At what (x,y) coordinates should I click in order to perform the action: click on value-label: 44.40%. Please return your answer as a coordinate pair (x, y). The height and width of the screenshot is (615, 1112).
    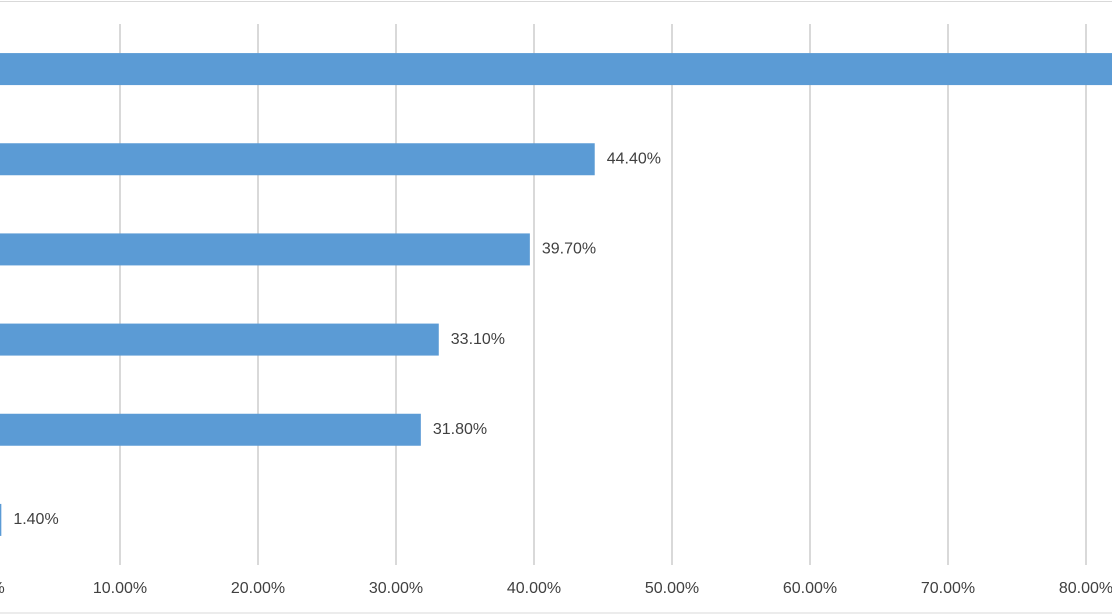
    Looking at the image, I should click on (634, 158).